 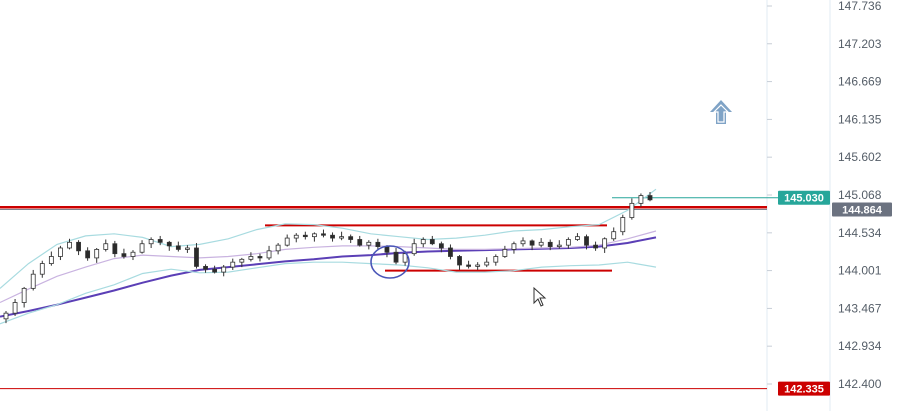 What do you see at coordinates (860, 195) in the screenshot?
I see `y-tick-label: 145.068` at bounding box center [860, 195].